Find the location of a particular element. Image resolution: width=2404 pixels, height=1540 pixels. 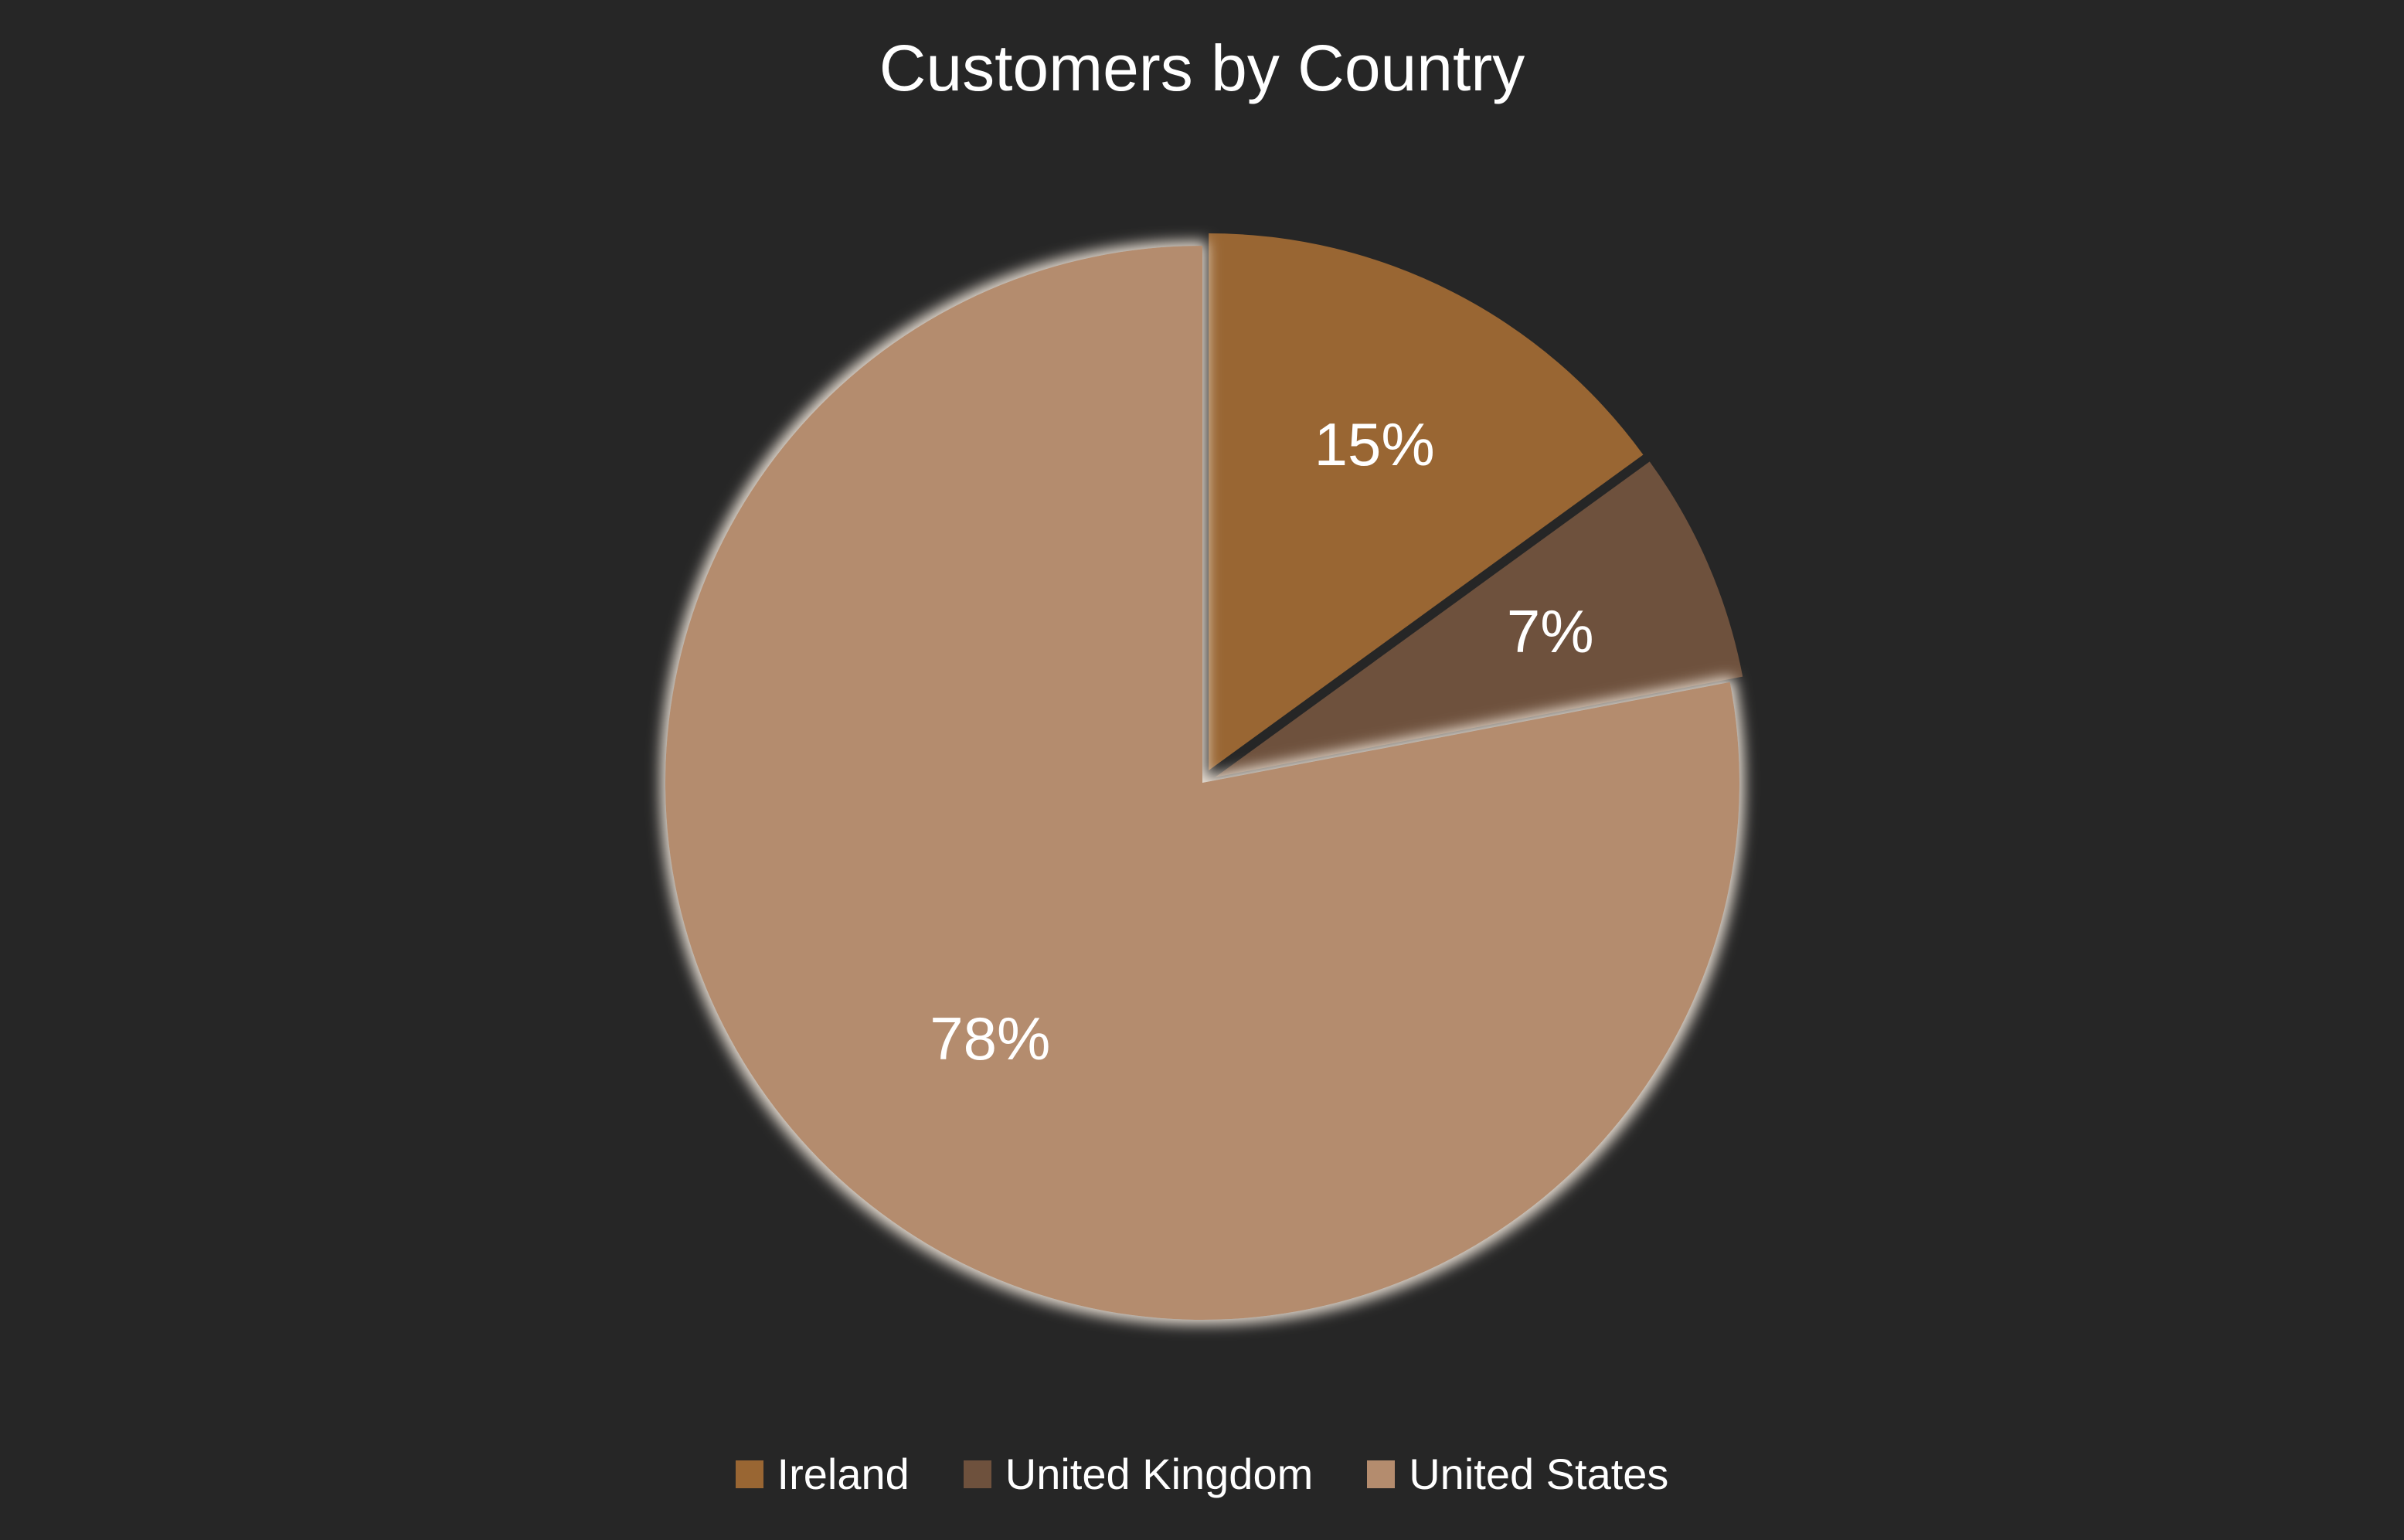

legend-swatch-ireland is located at coordinates (749, 1474).